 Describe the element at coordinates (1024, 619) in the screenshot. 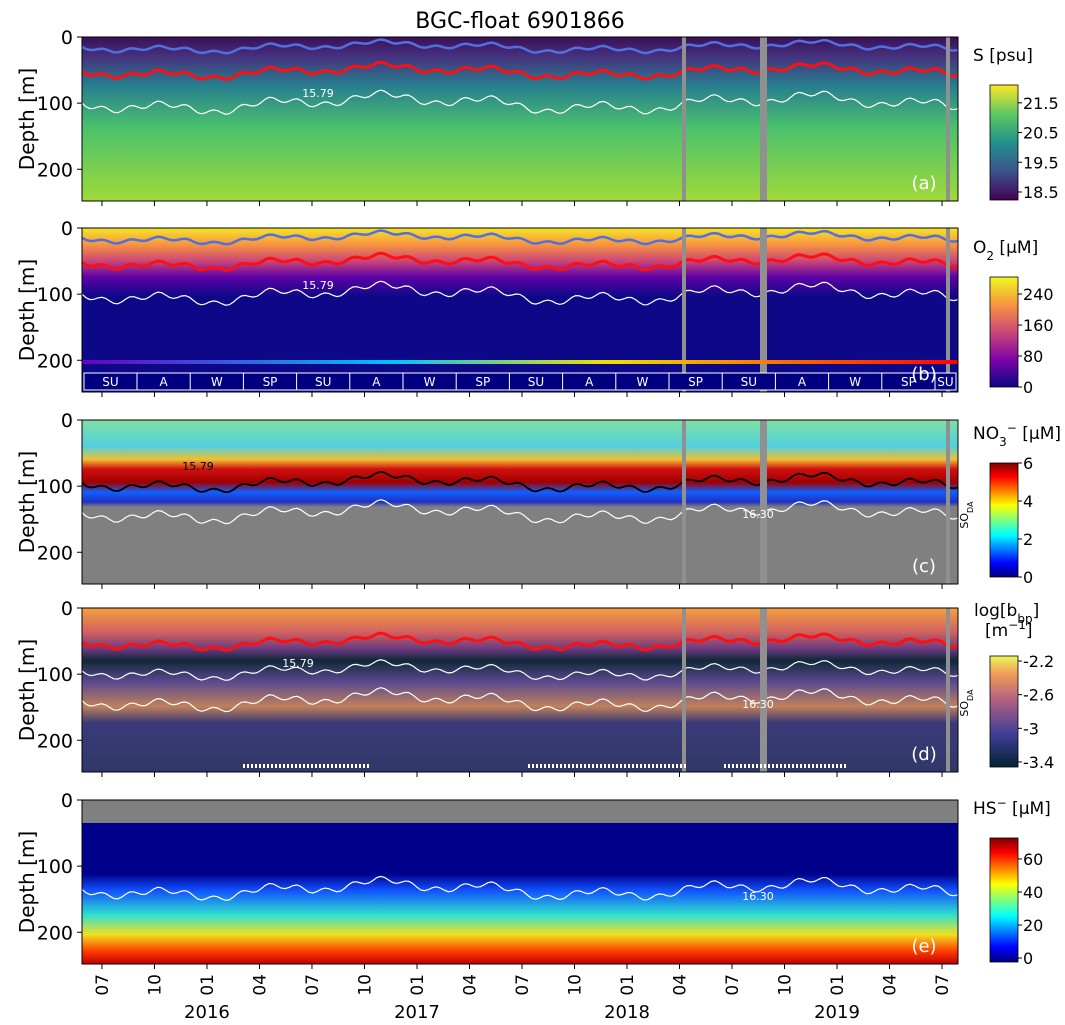

I see `label-part: bp` at that location.